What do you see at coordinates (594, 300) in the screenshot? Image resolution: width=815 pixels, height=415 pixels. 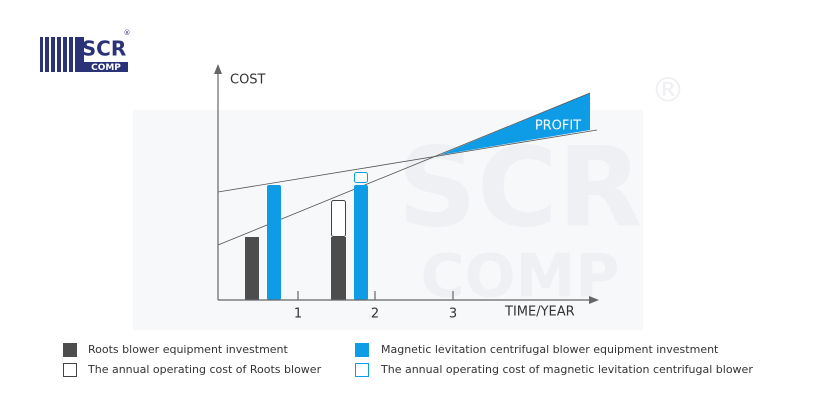 I see `x-arrow` at bounding box center [594, 300].